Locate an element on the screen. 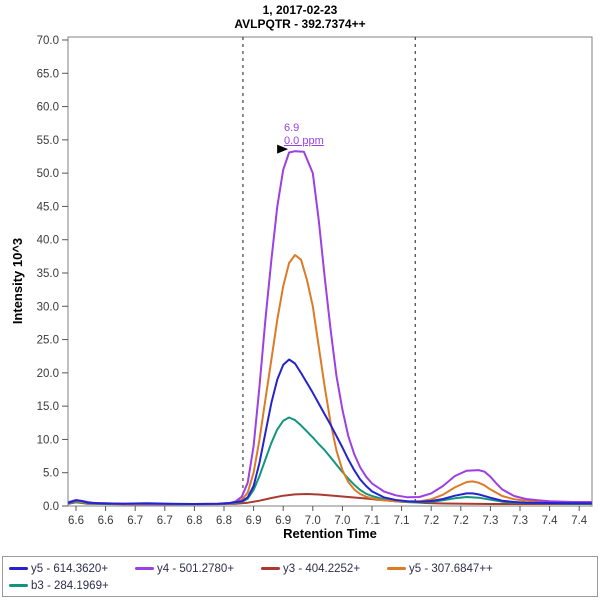  y-tick-label: 65.0 is located at coordinates (48, 74).